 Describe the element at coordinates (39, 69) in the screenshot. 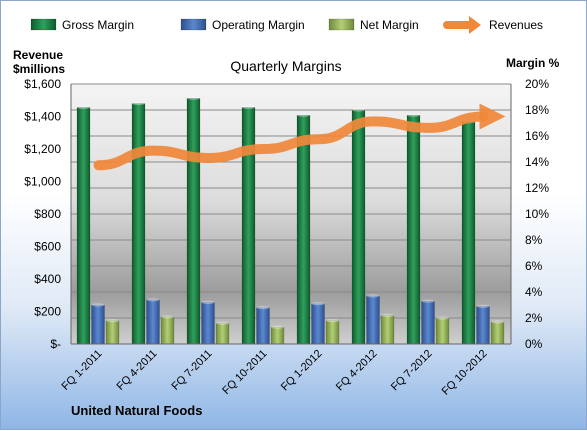

I see `y-left-label-line2: $millions` at that location.